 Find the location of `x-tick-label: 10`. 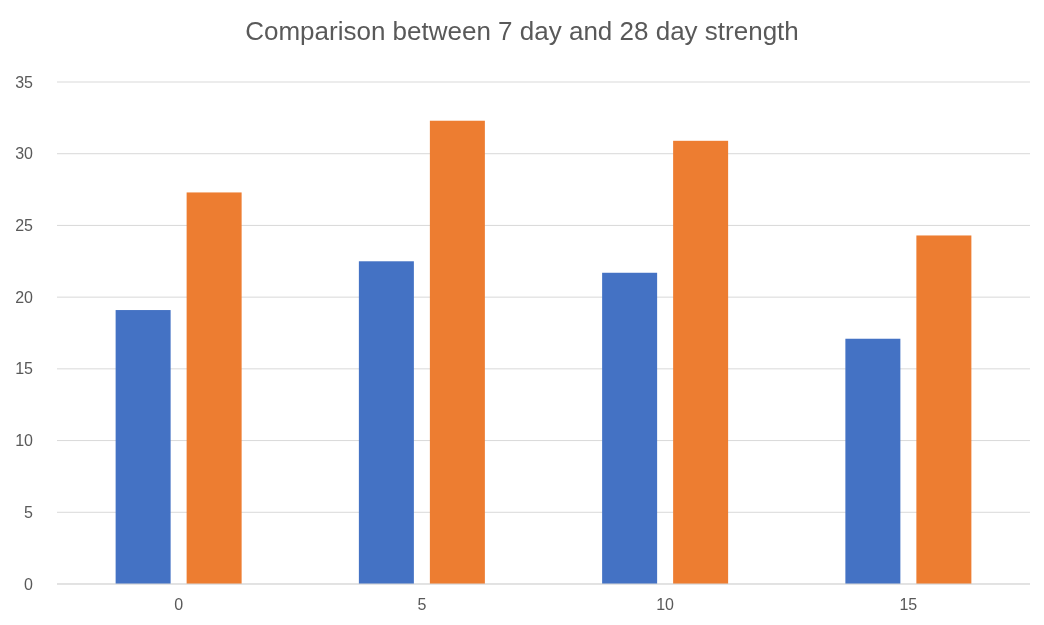

x-tick-label: 10 is located at coordinates (665, 604).